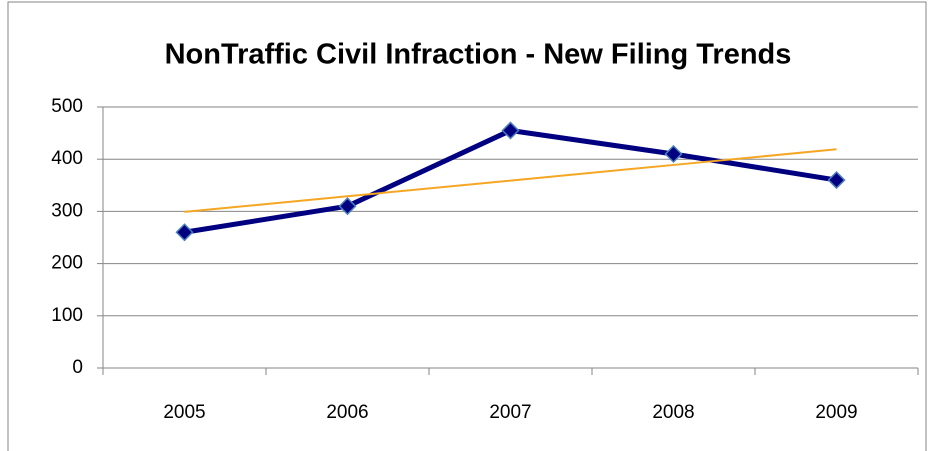 The height and width of the screenshot is (451, 936). Describe the element at coordinates (510, 412) in the screenshot. I see `x-tick-label: 2007` at that location.